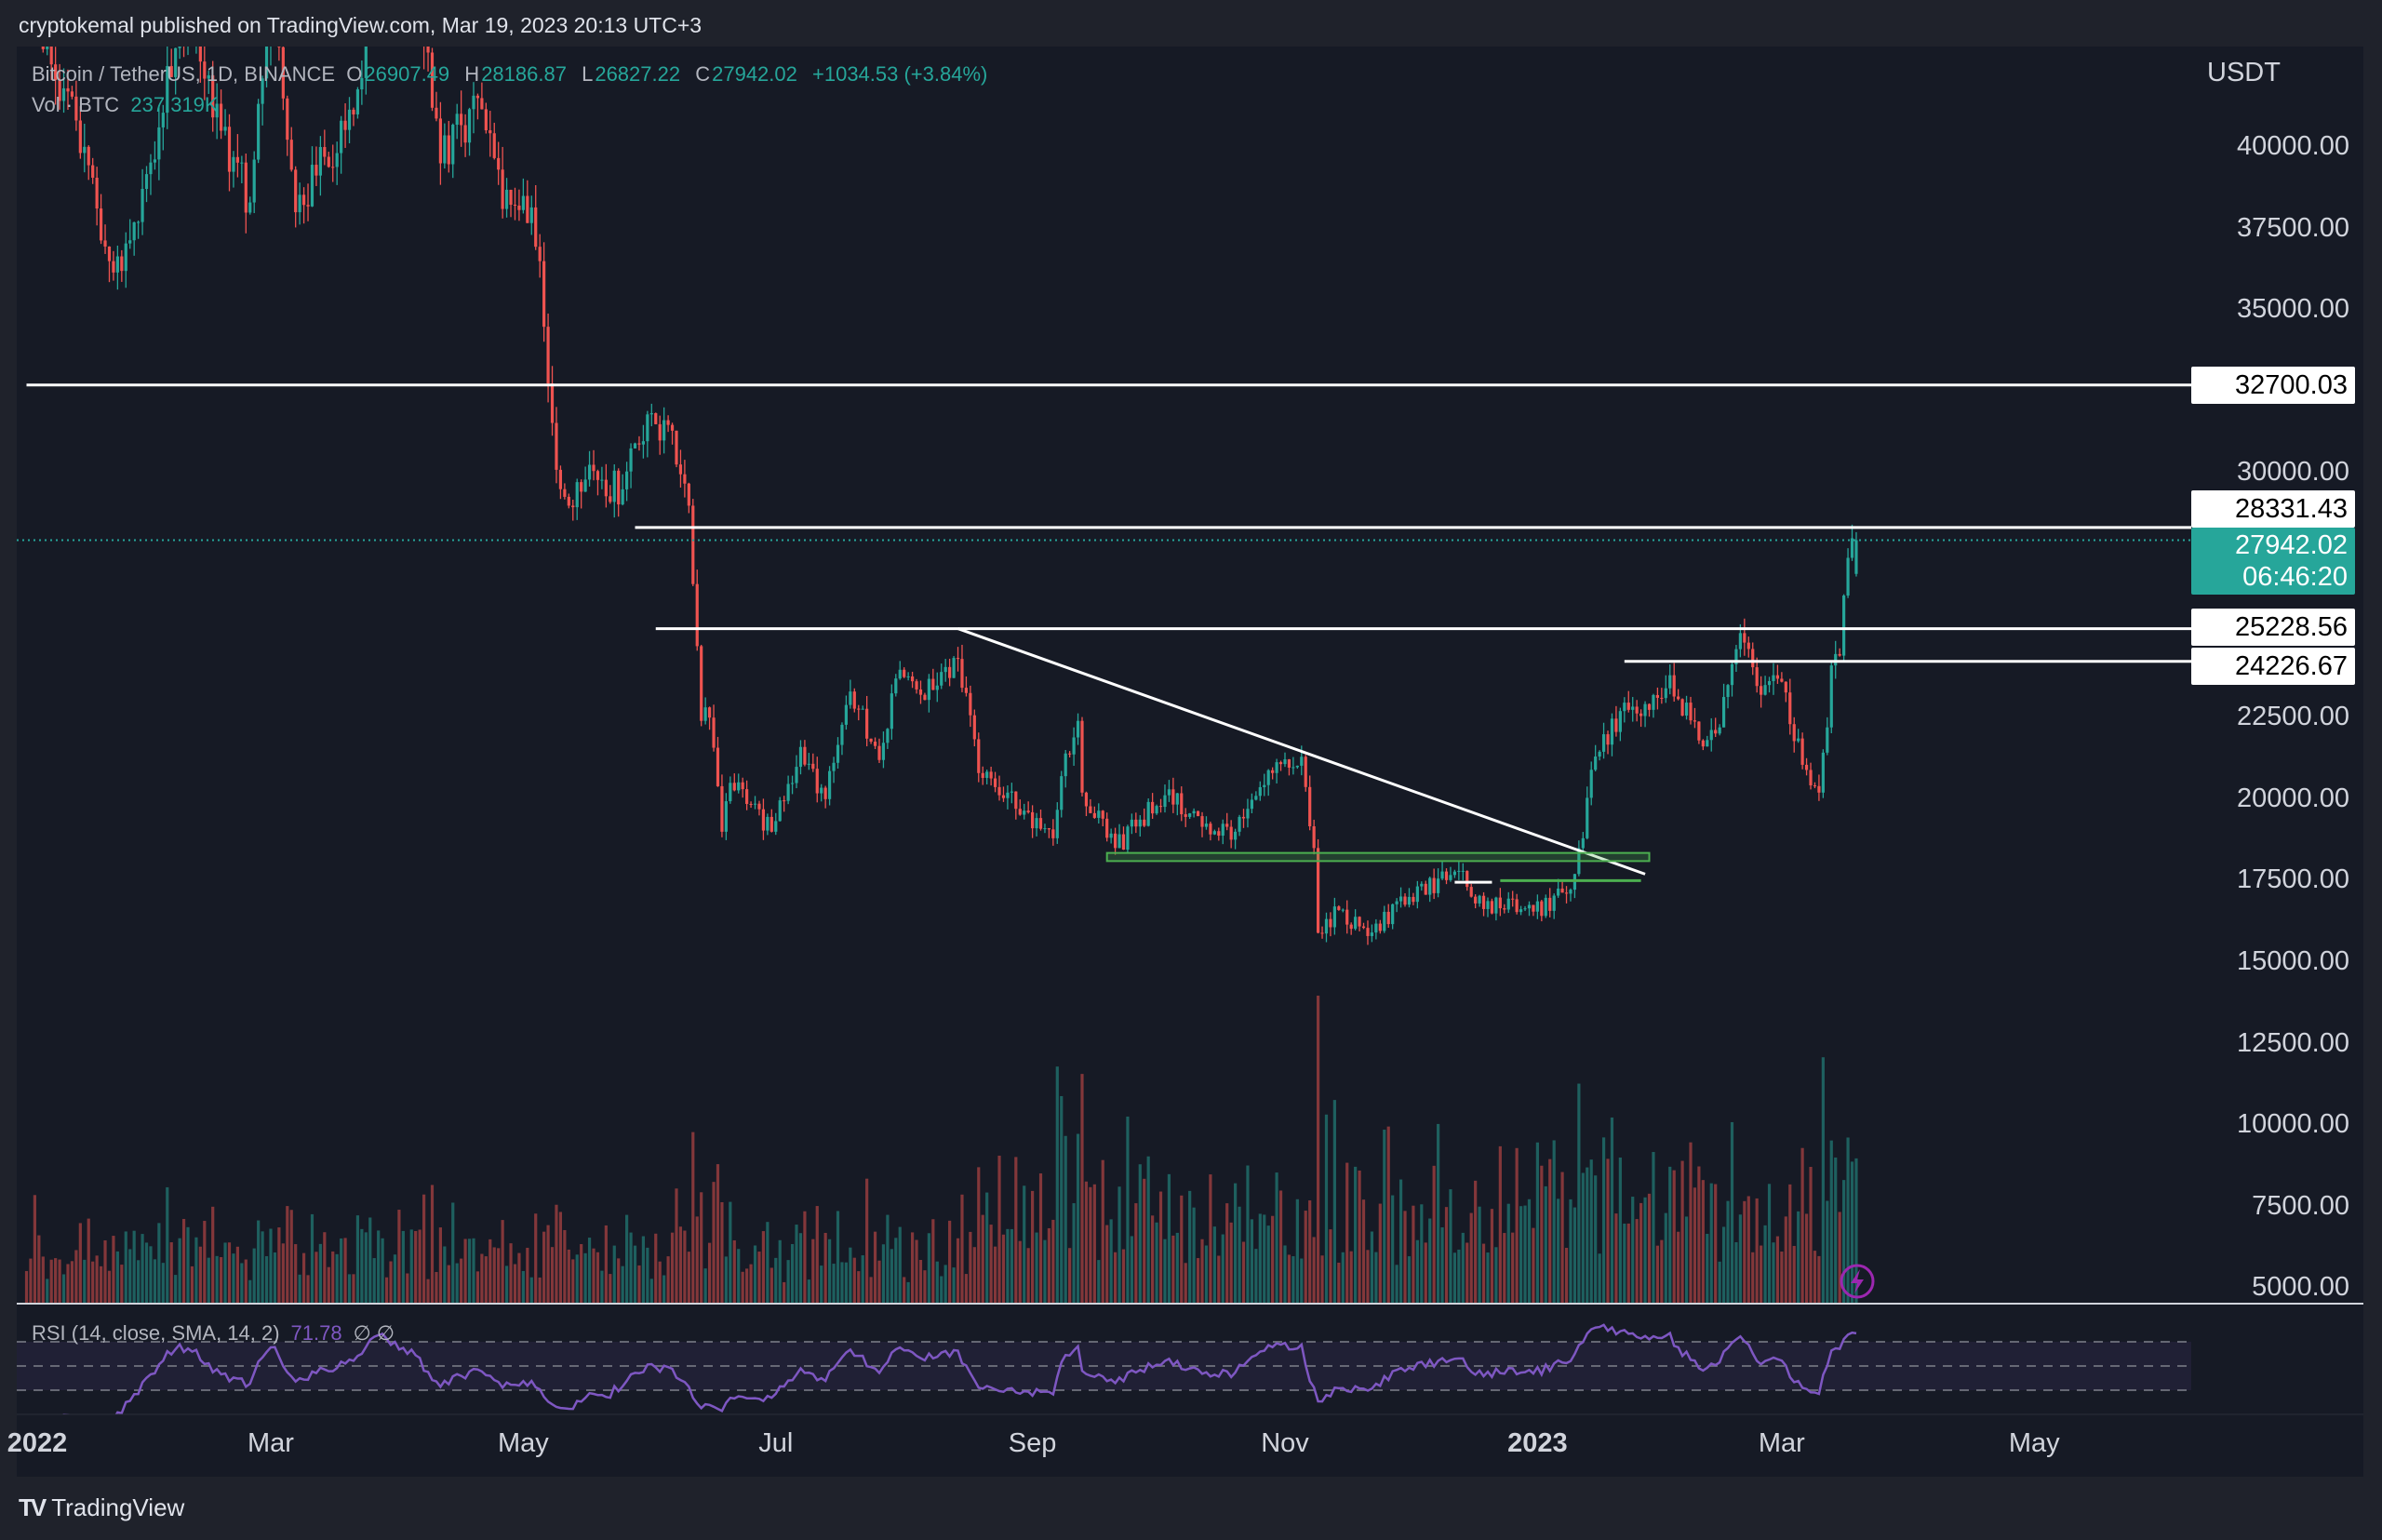 This screenshot has height=1540, width=2382. I want to click on alert-lightning-icon, so click(1857, 1282).